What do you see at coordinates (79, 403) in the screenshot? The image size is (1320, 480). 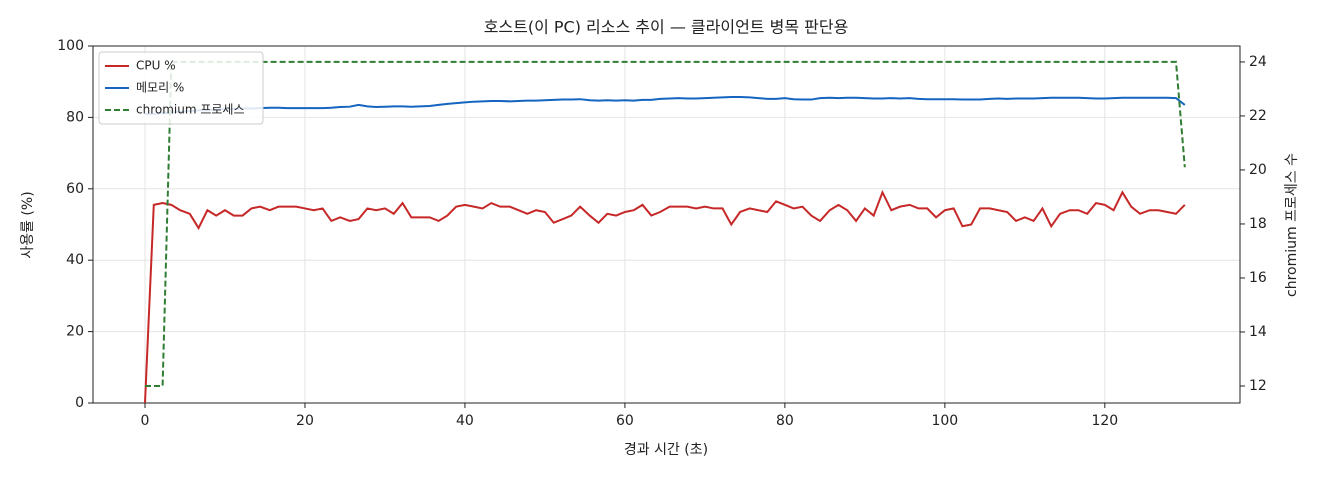 I see `y-tick-label: 0` at bounding box center [79, 403].